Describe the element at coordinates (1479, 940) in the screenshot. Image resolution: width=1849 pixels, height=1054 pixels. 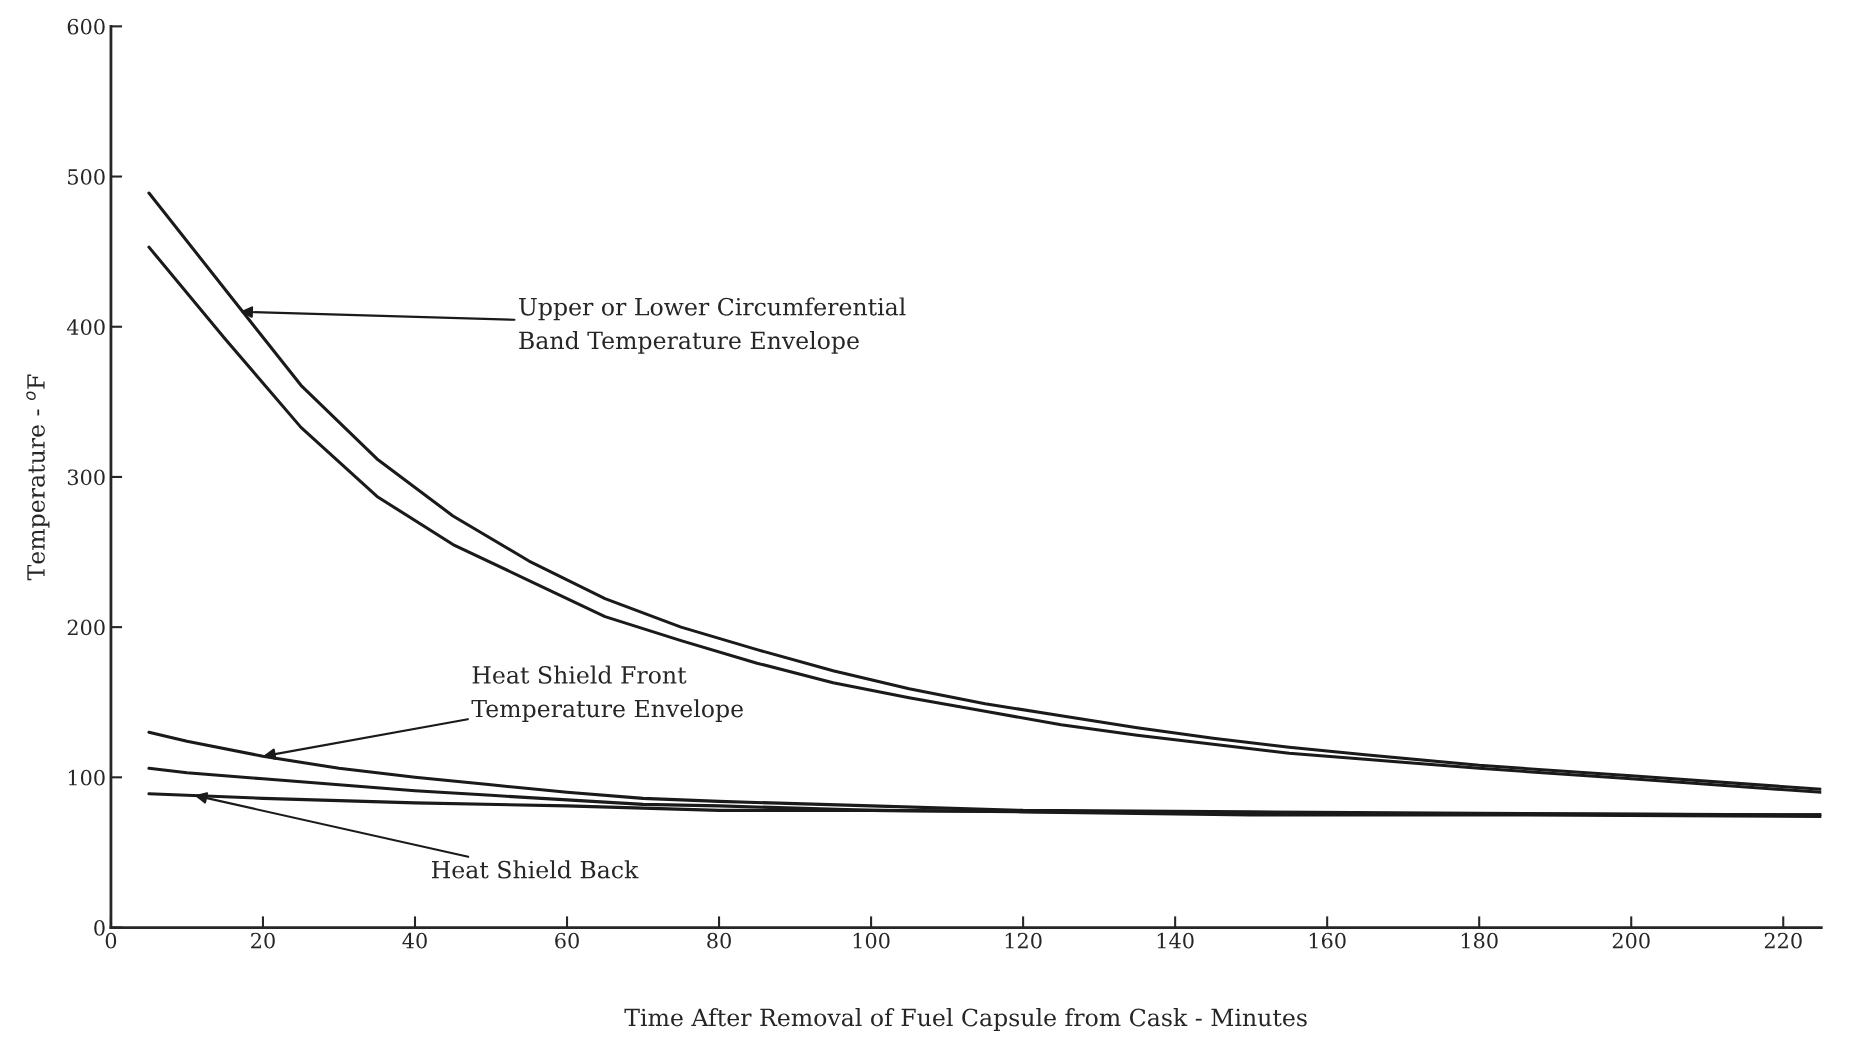
I see `x-tick-label: 180` at that location.